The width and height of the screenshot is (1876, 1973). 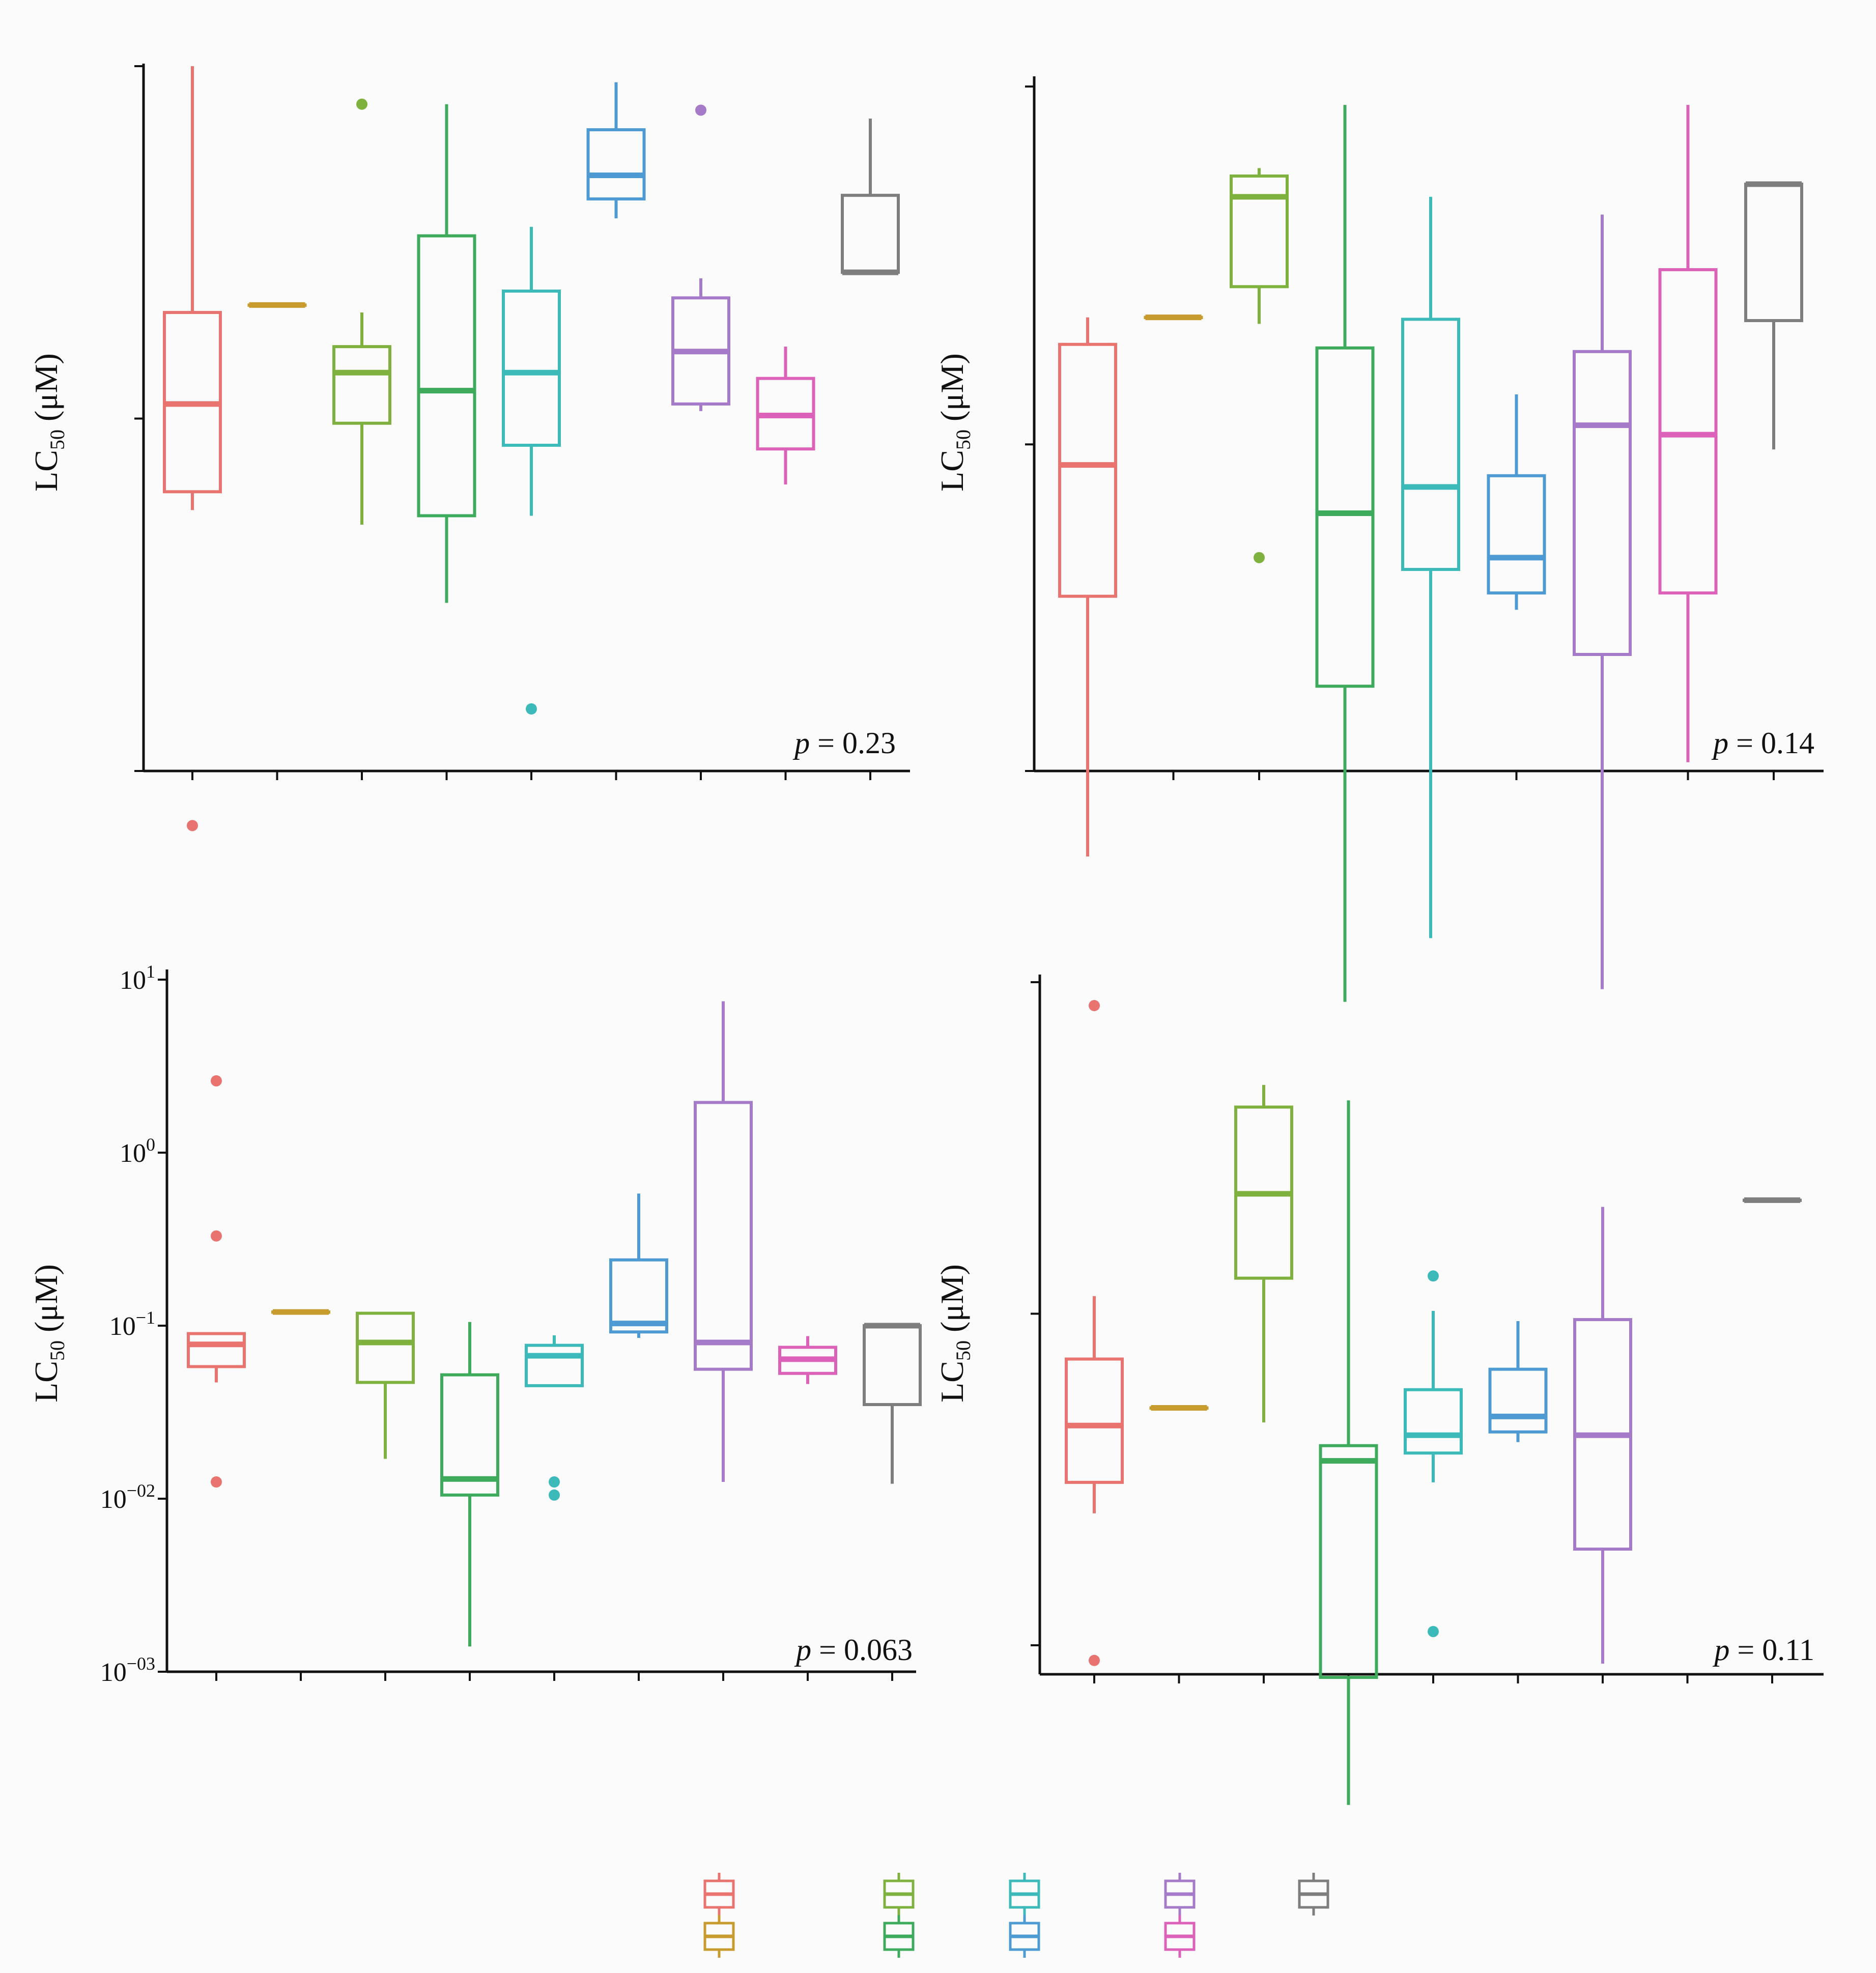 I want to click on legend-item-other, so click(x=1024, y=1894).